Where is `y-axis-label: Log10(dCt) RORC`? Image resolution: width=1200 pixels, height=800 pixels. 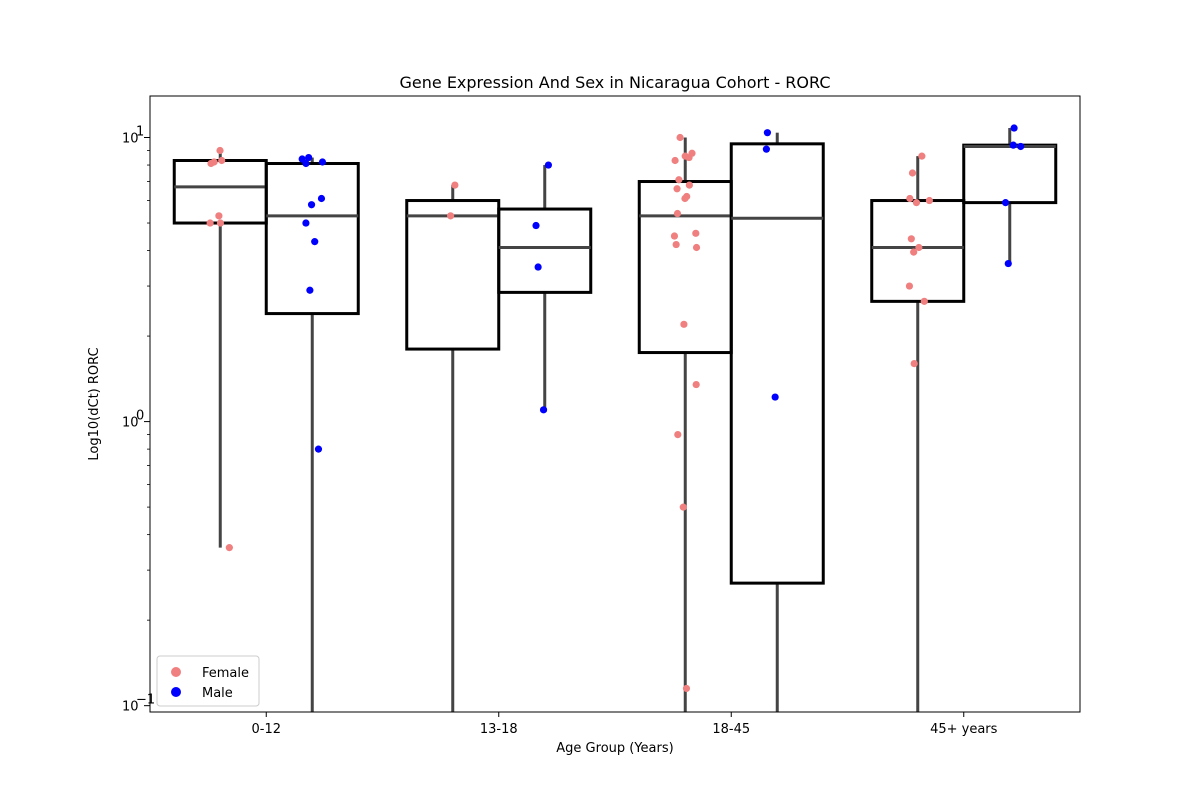
y-axis-label: Log10(dCt) RORC is located at coordinates (94, 403).